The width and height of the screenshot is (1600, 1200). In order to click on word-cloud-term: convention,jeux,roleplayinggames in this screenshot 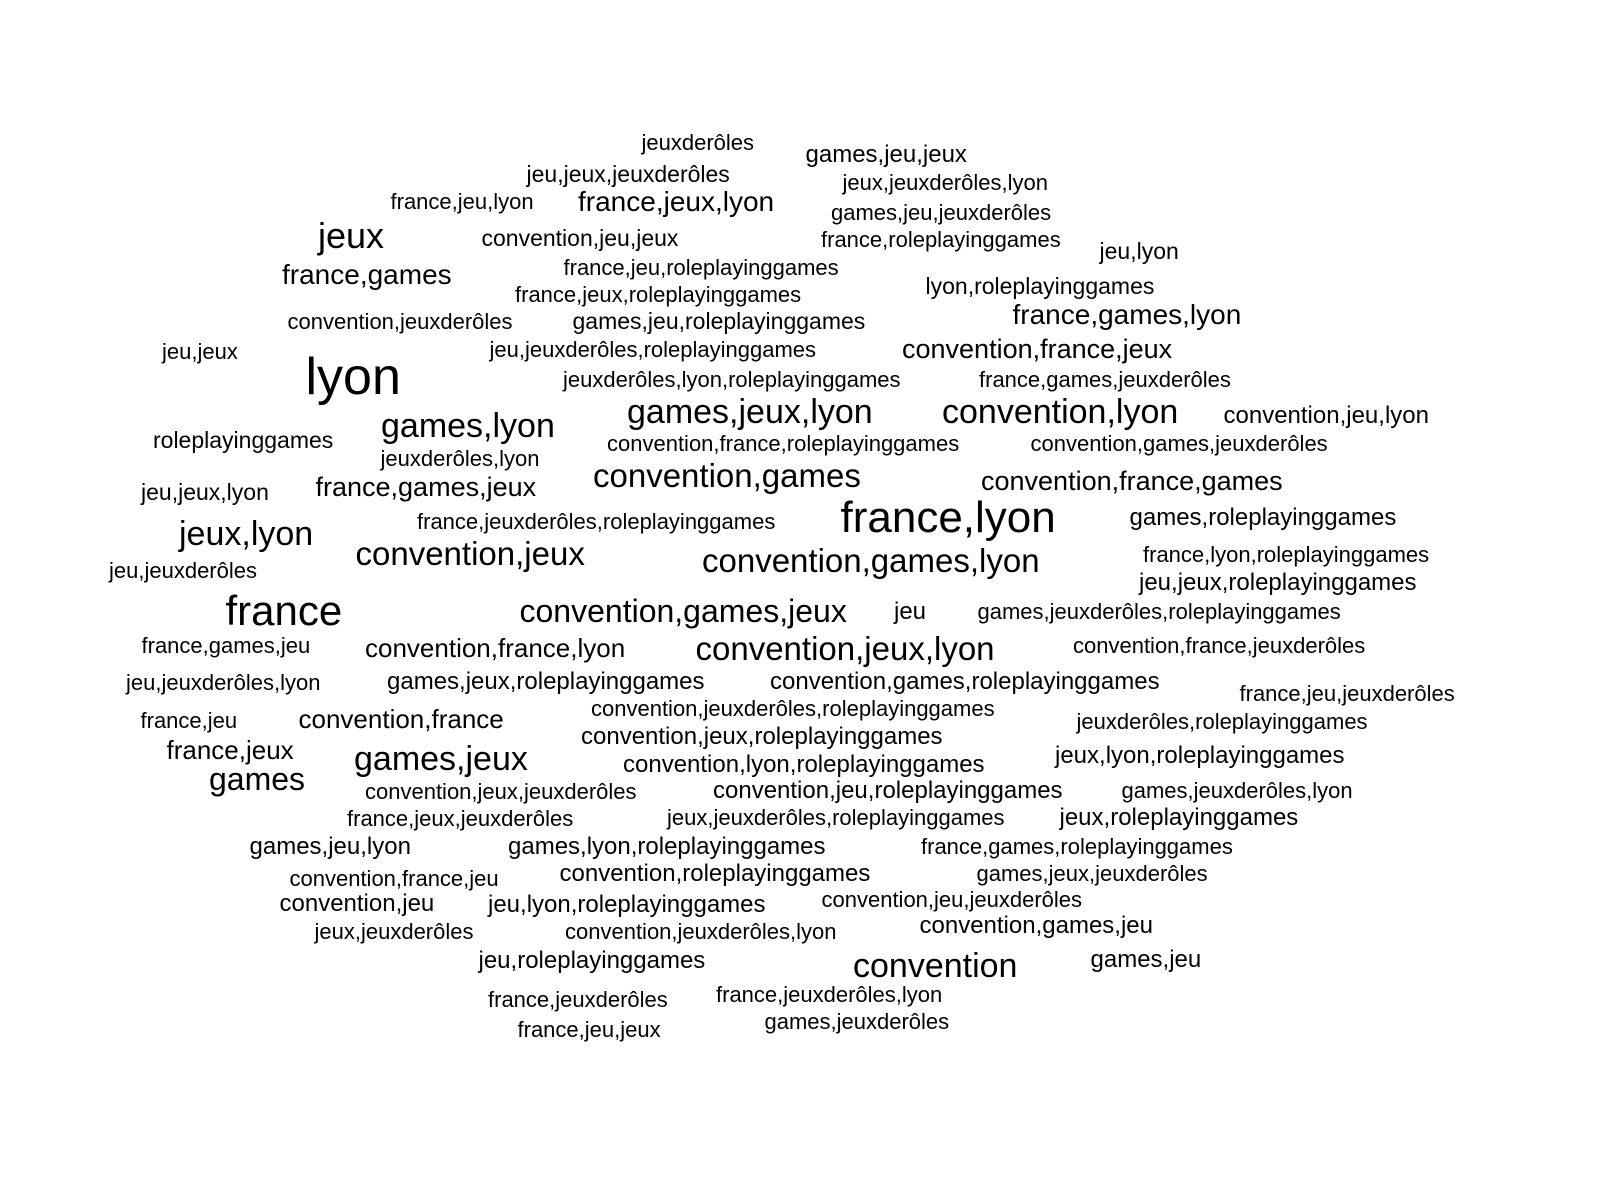, I will do `click(762, 736)`.